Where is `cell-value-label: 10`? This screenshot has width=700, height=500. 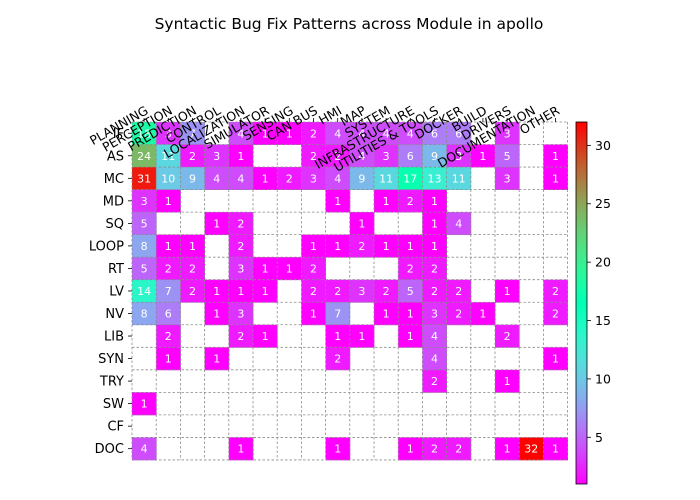
cell-value-label: 10 is located at coordinates (168, 178).